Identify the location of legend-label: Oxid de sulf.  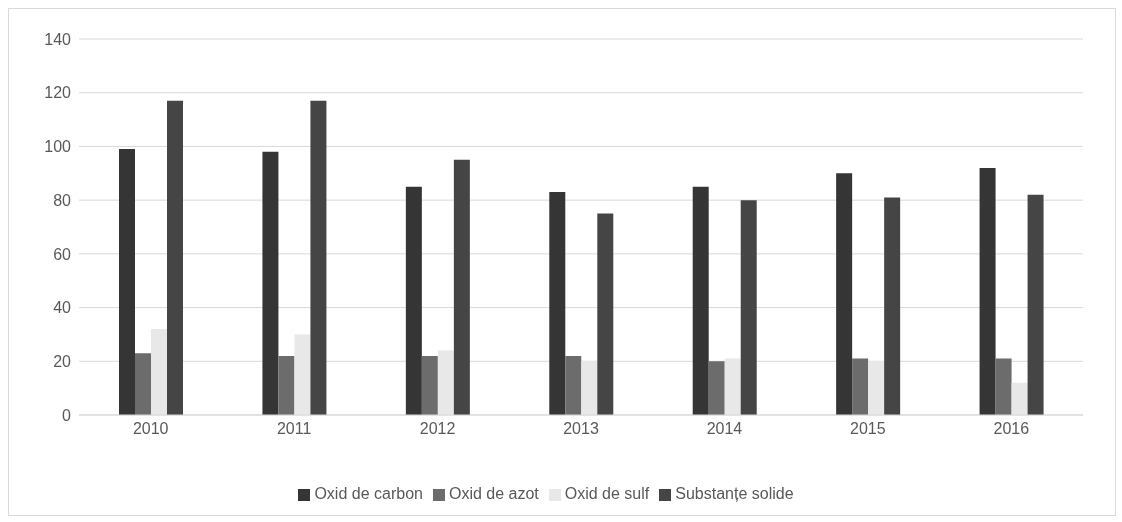
(607, 493).